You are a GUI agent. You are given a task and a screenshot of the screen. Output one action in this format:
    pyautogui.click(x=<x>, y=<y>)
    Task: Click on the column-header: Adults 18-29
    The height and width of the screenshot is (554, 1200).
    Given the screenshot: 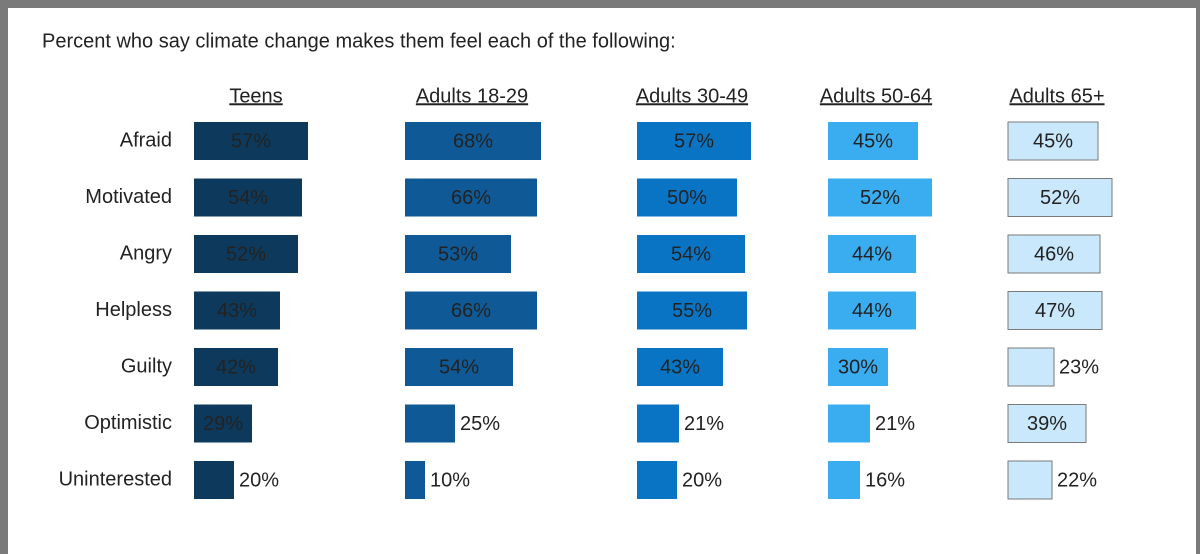 What is the action you would take?
    pyautogui.click(x=472, y=96)
    